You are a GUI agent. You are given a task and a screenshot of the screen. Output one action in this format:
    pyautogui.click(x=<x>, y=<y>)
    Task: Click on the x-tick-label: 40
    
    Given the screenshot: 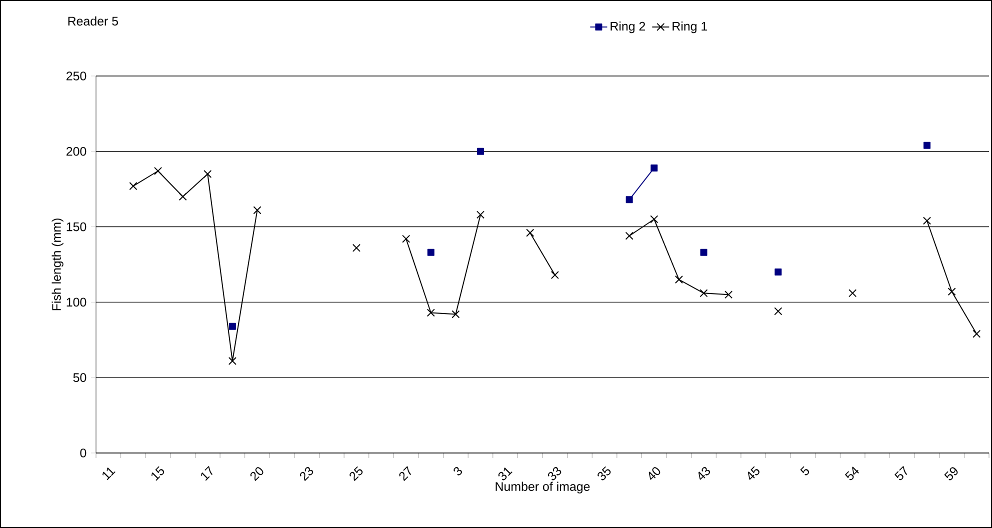 What is the action you would take?
    pyautogui.click(x=654, y=473)
    